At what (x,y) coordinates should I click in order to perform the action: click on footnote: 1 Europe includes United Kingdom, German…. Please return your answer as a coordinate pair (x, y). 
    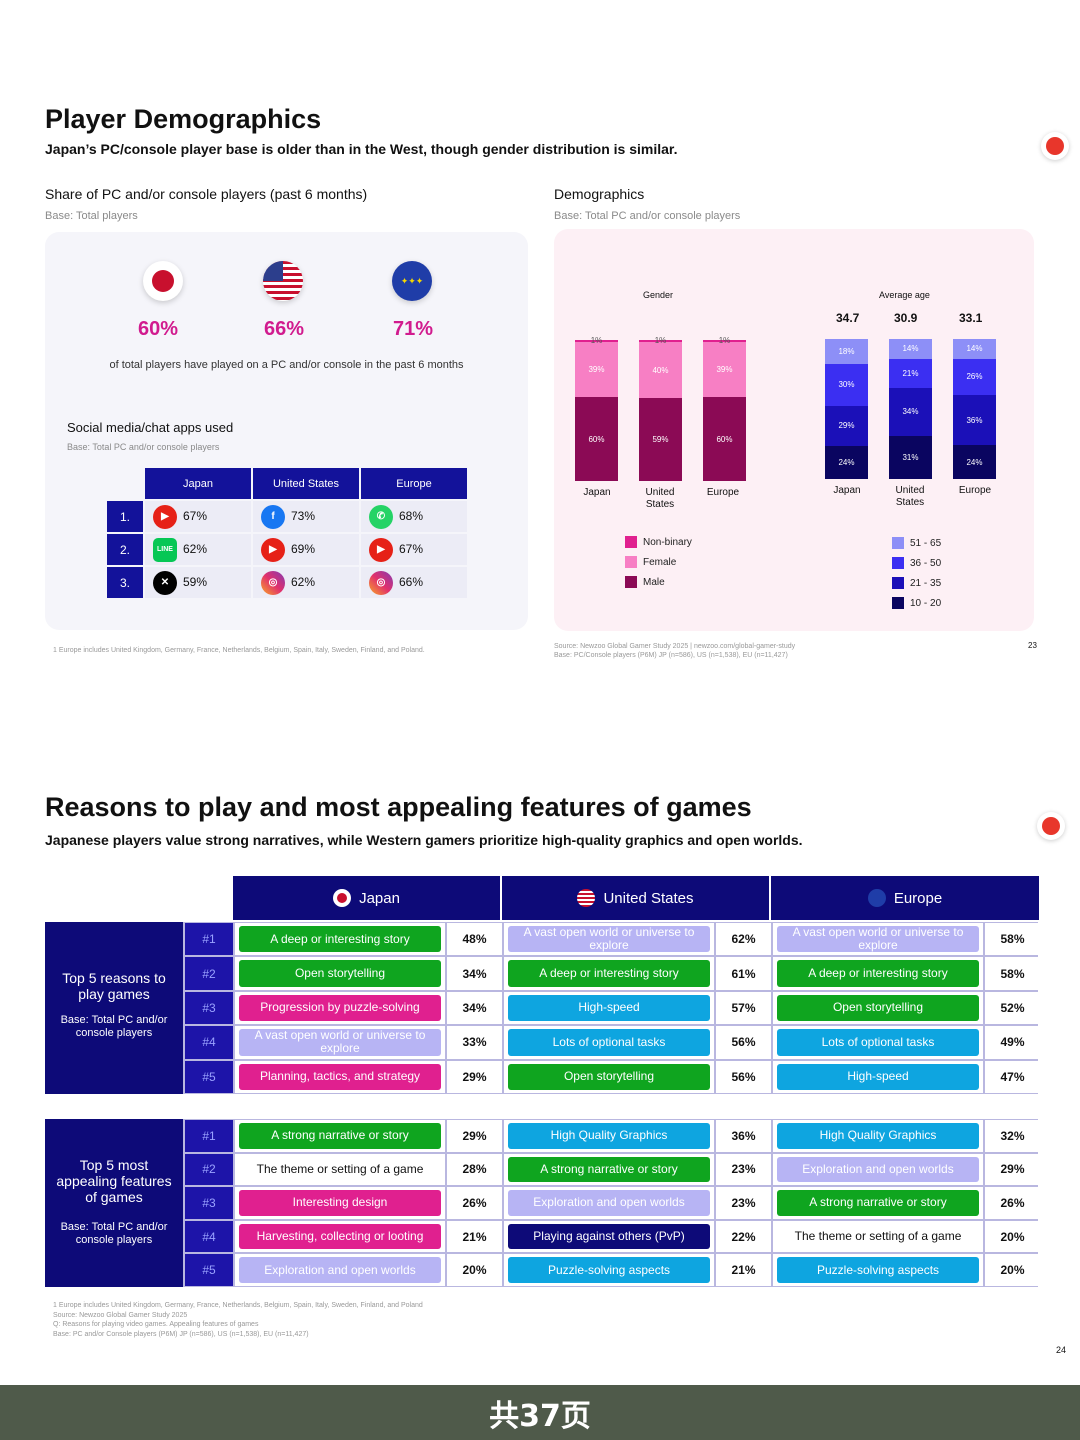
    Looking at the image, I should click on (238, 1305).